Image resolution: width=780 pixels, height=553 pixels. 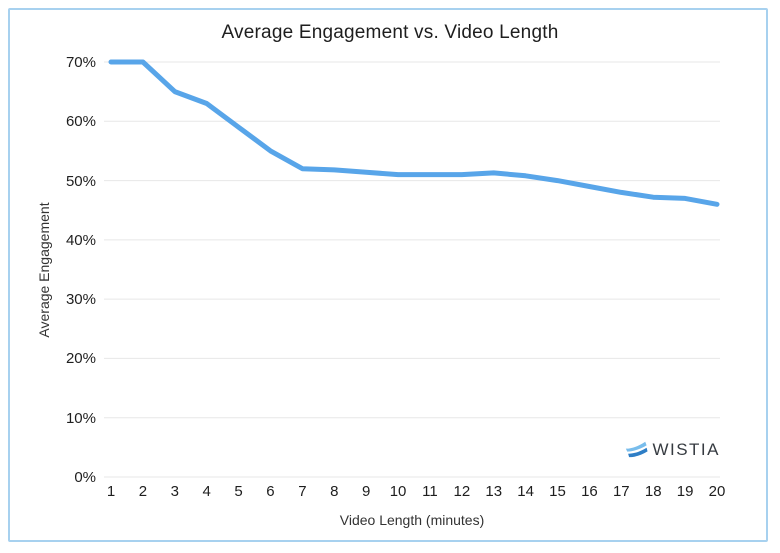 What do you see at coordinates (390, 32) in the screenshot?
I see `chart-title: Average Engagement vs. Video Length` at bounding box center [390, 32].